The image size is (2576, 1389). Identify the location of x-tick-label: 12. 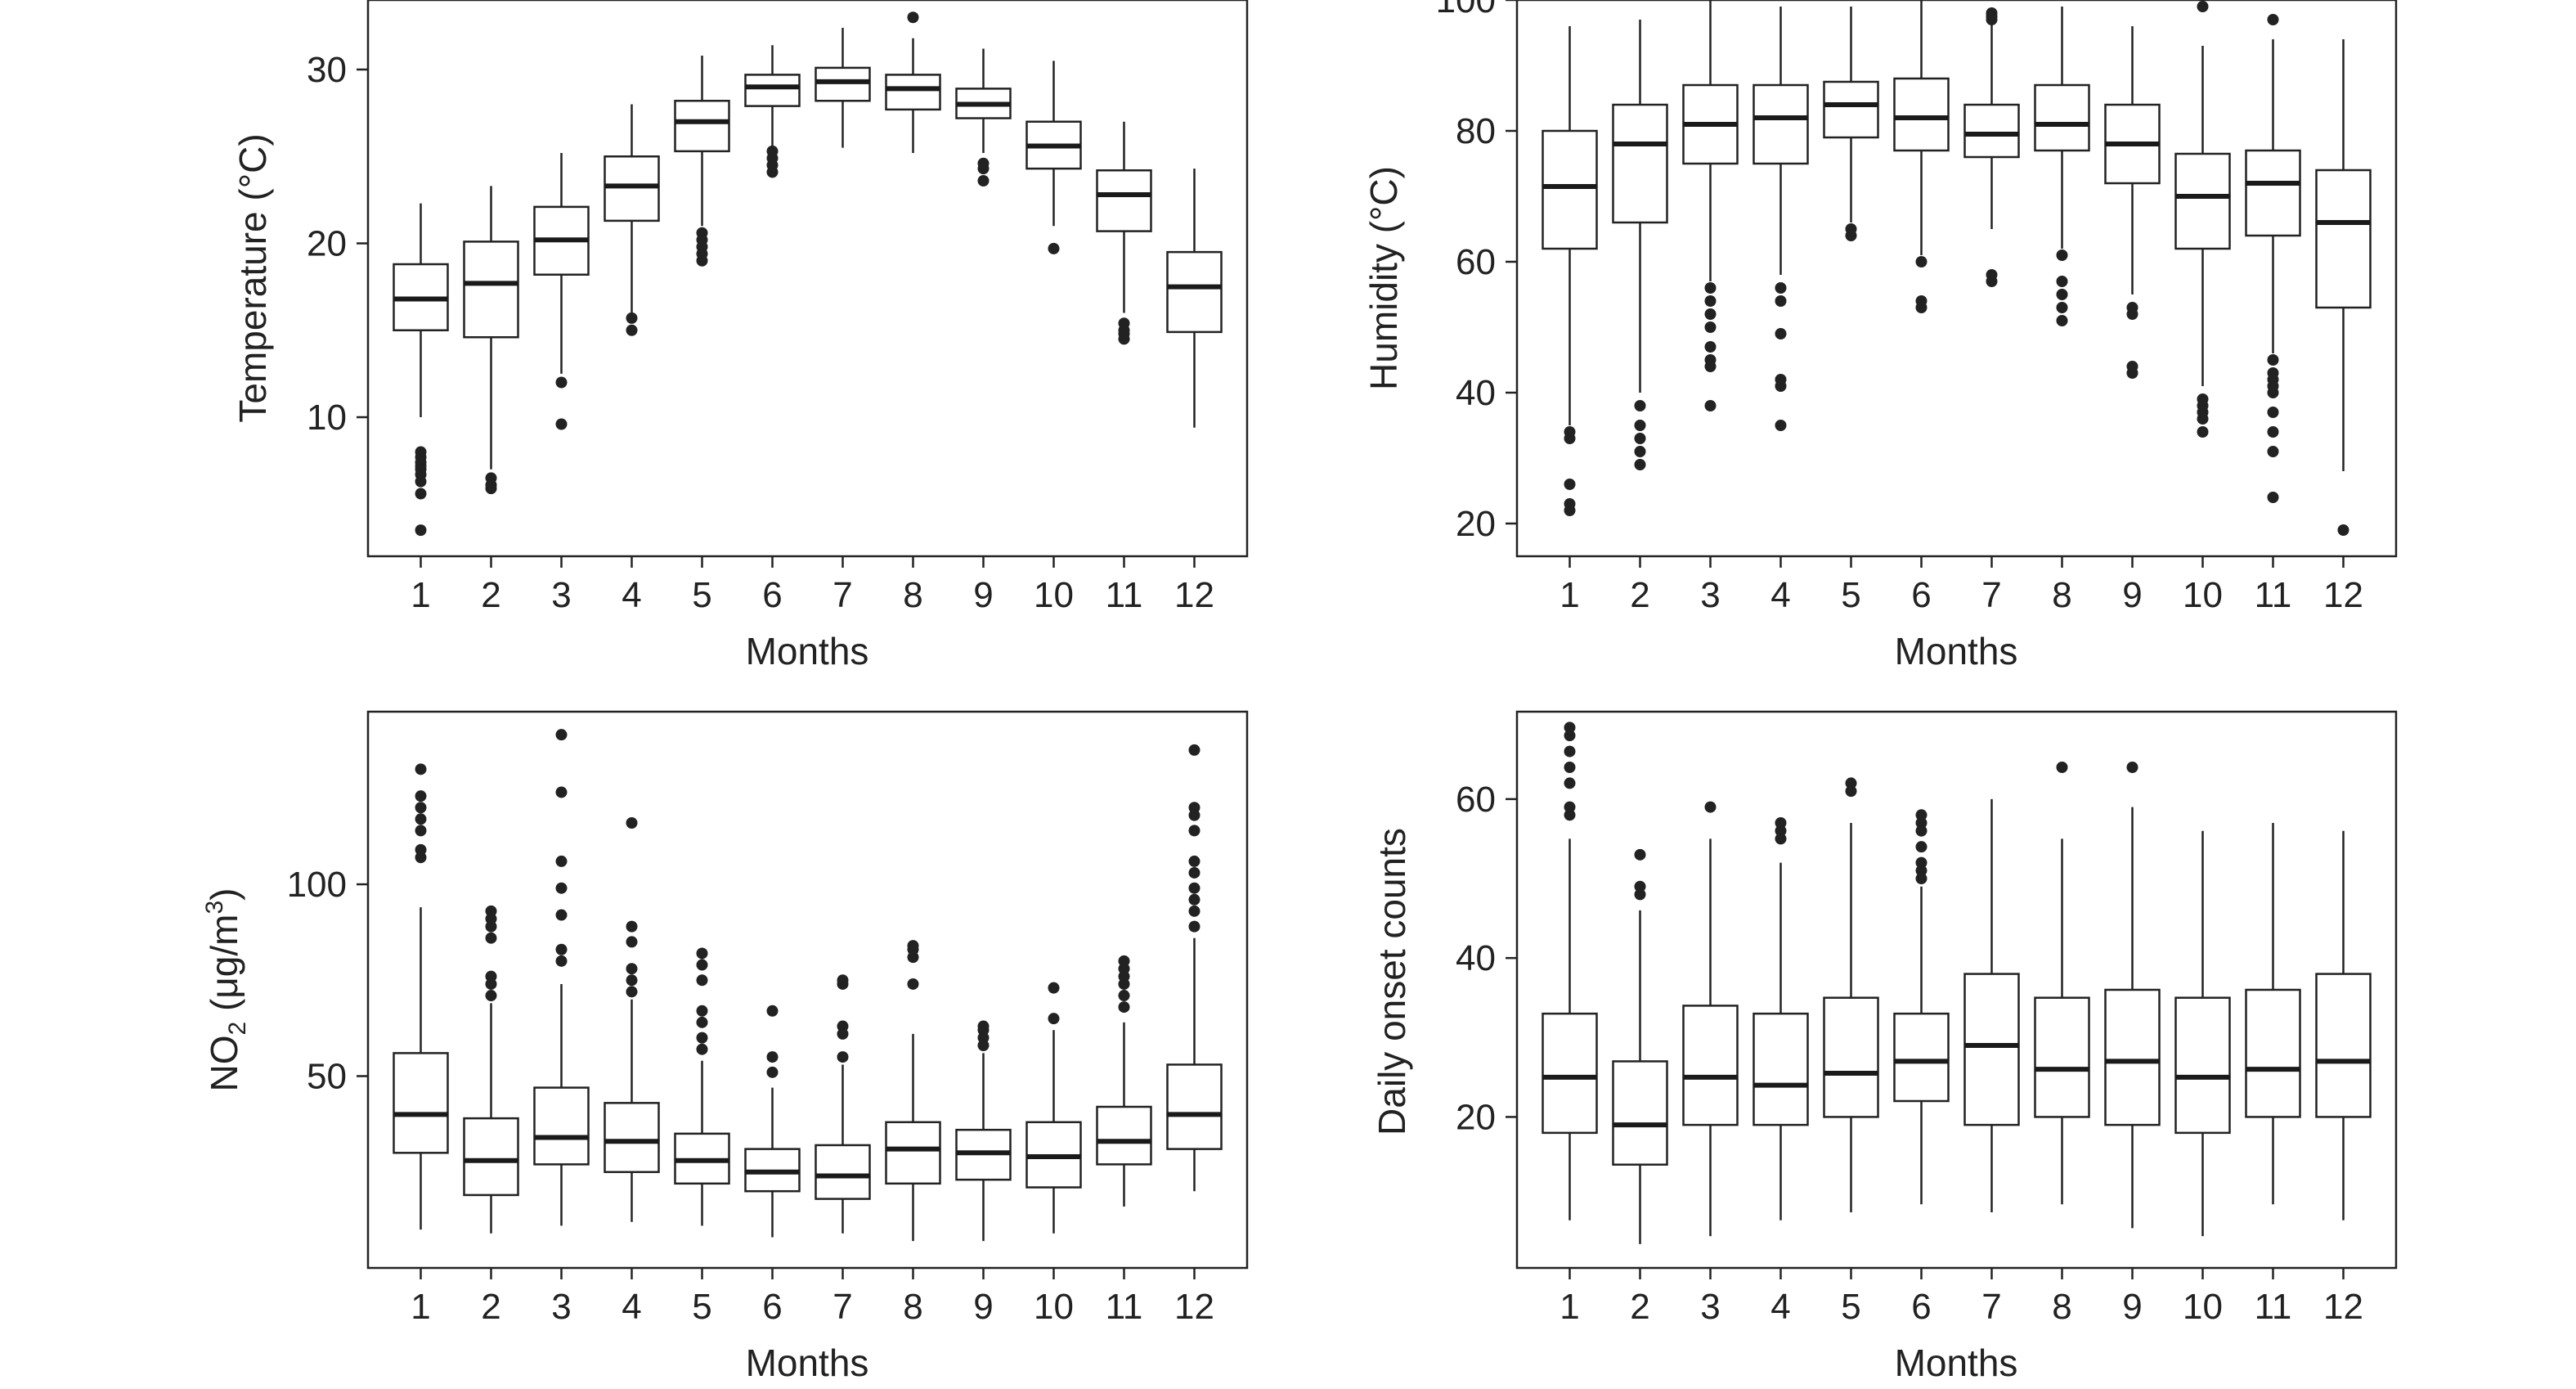
(2343, 1307).